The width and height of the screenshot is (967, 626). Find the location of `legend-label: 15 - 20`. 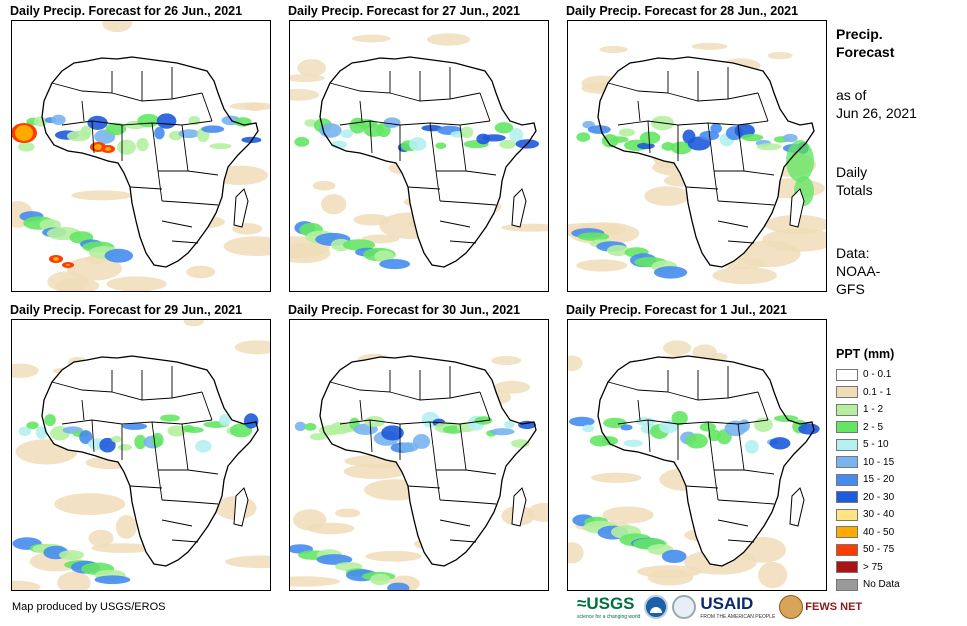

legend-label: 15 - 20 is located at coordinates (879, 480).